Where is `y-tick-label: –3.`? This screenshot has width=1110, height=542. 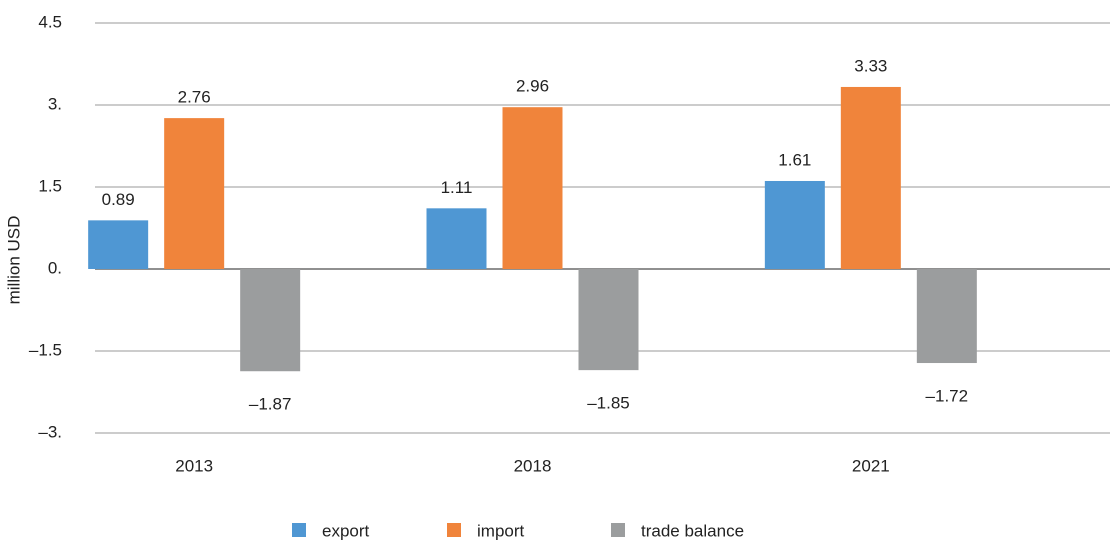
y-tick-label: –3. is located at coordinates (50, 431).